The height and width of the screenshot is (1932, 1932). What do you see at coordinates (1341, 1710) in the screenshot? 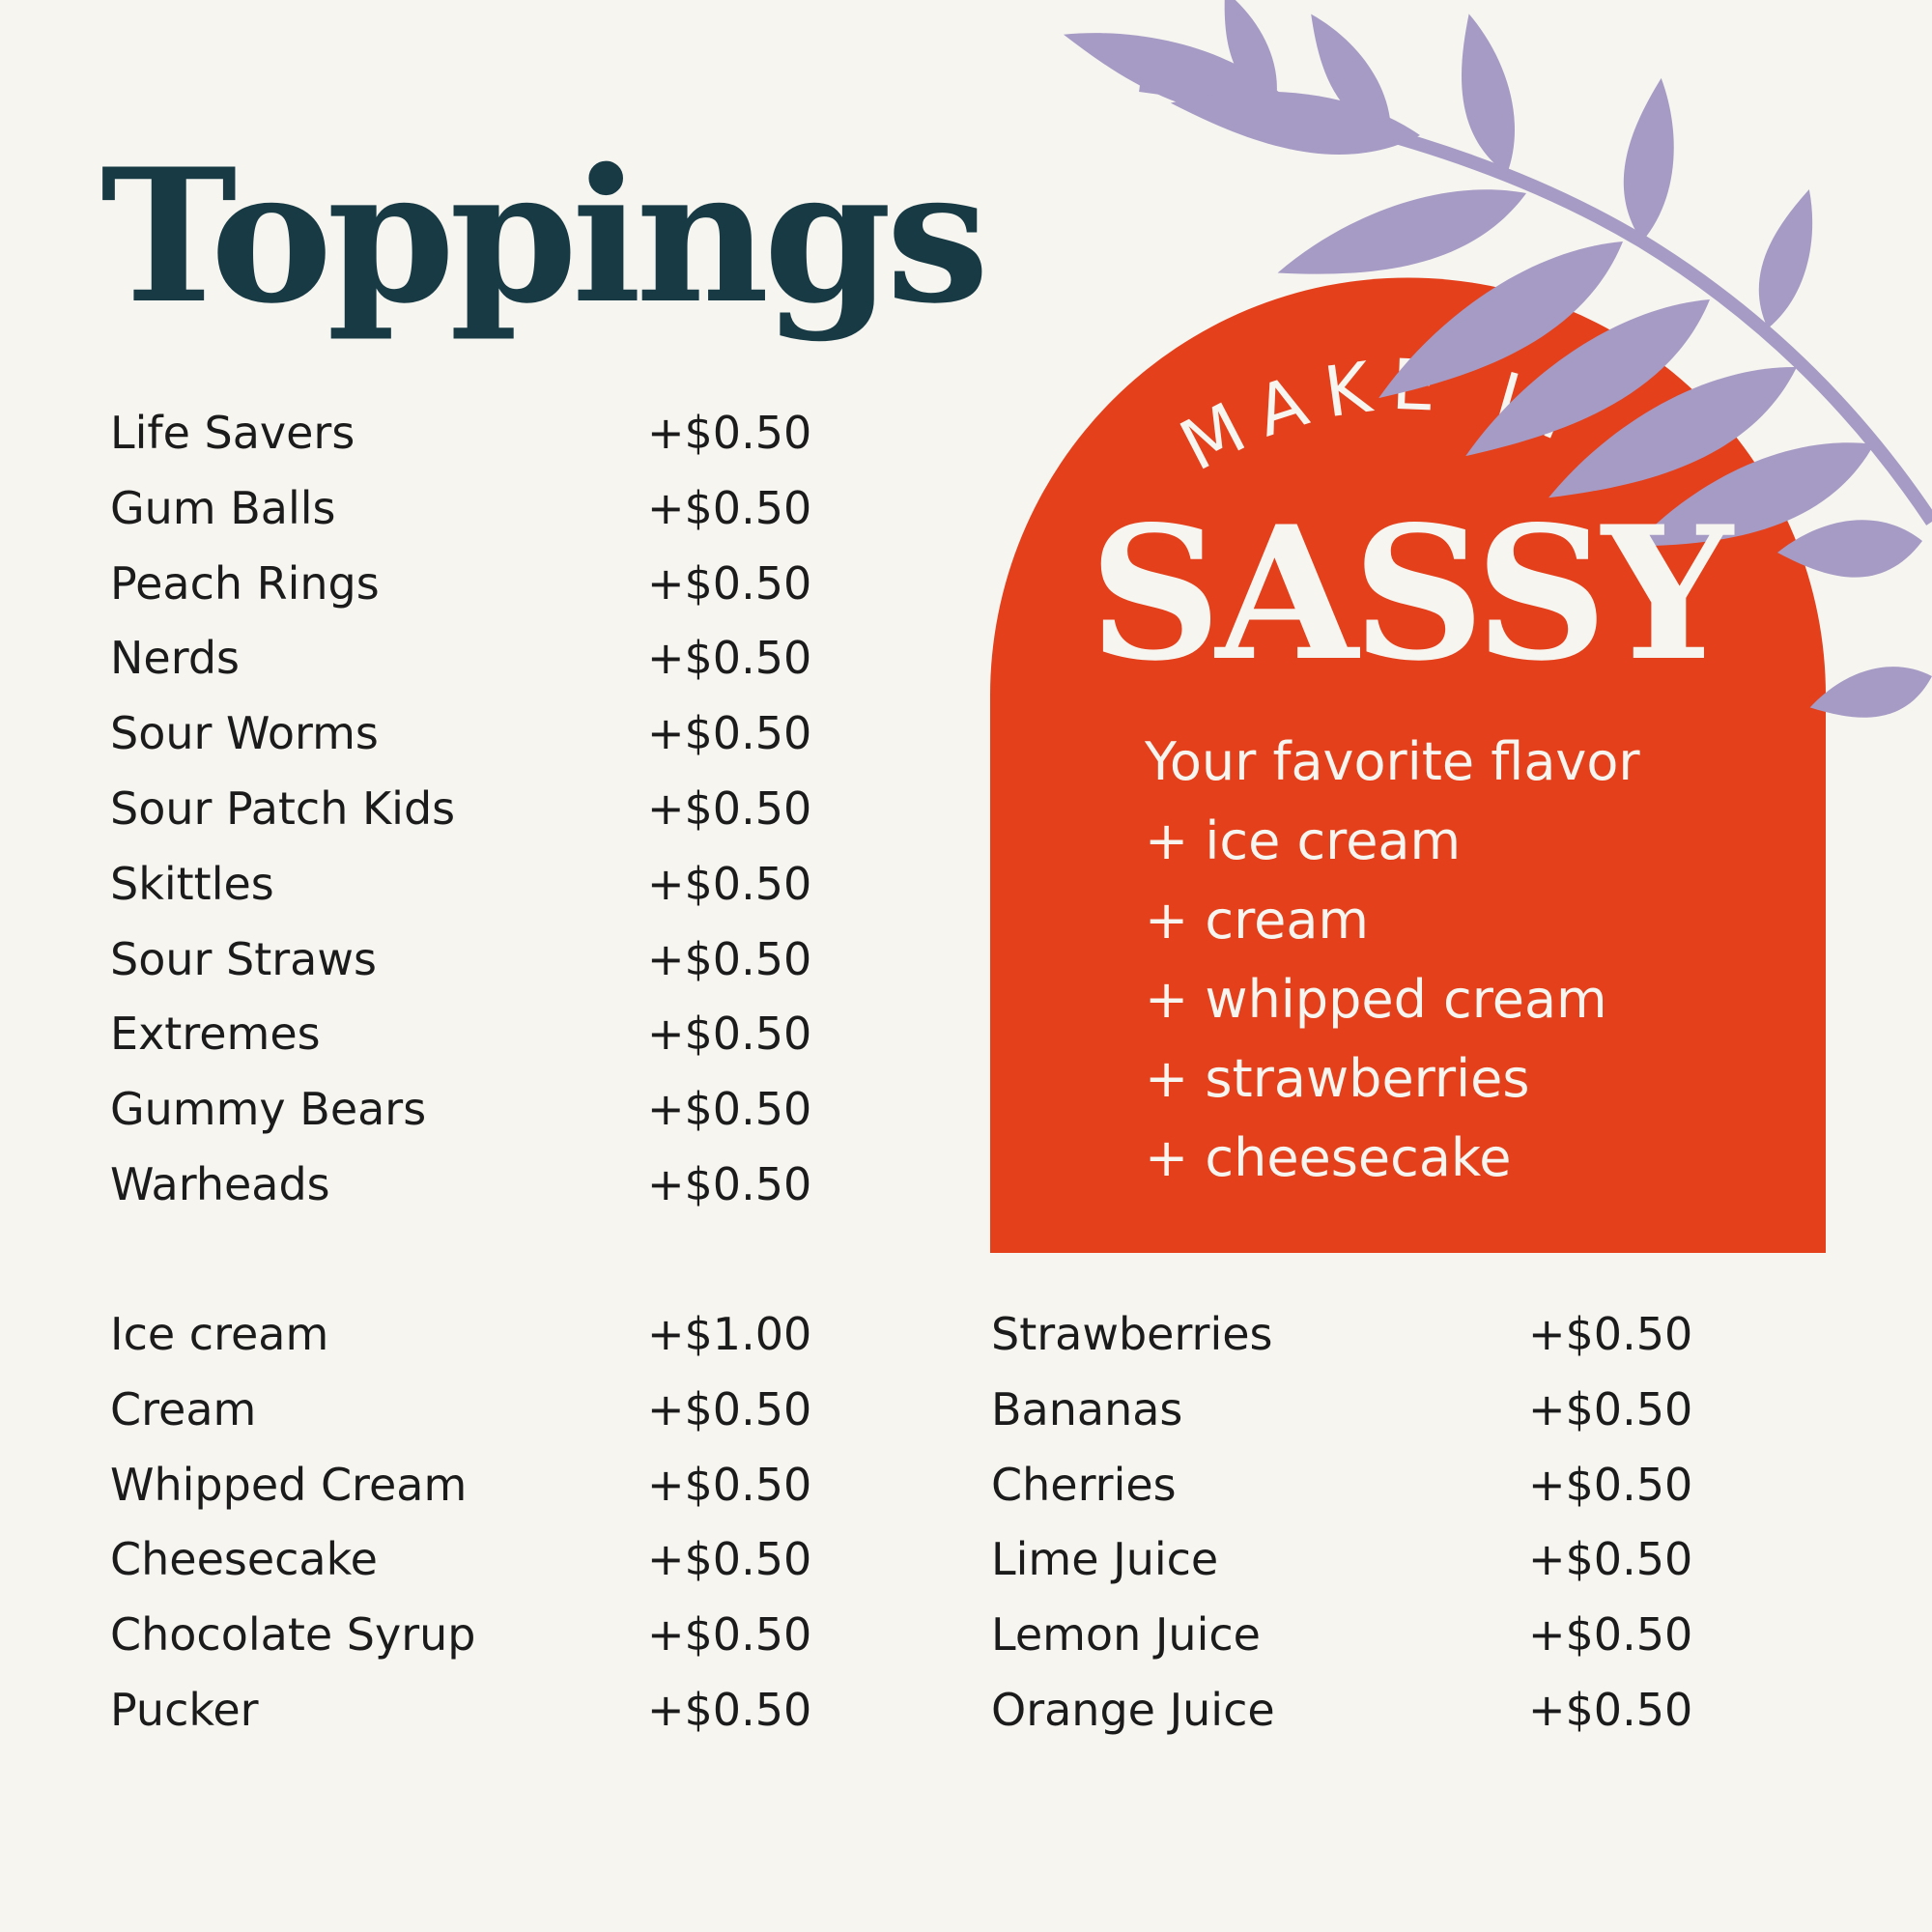
I see `menu-item: Orange Juice +$0.50` at bounding box center [1341, 1710].